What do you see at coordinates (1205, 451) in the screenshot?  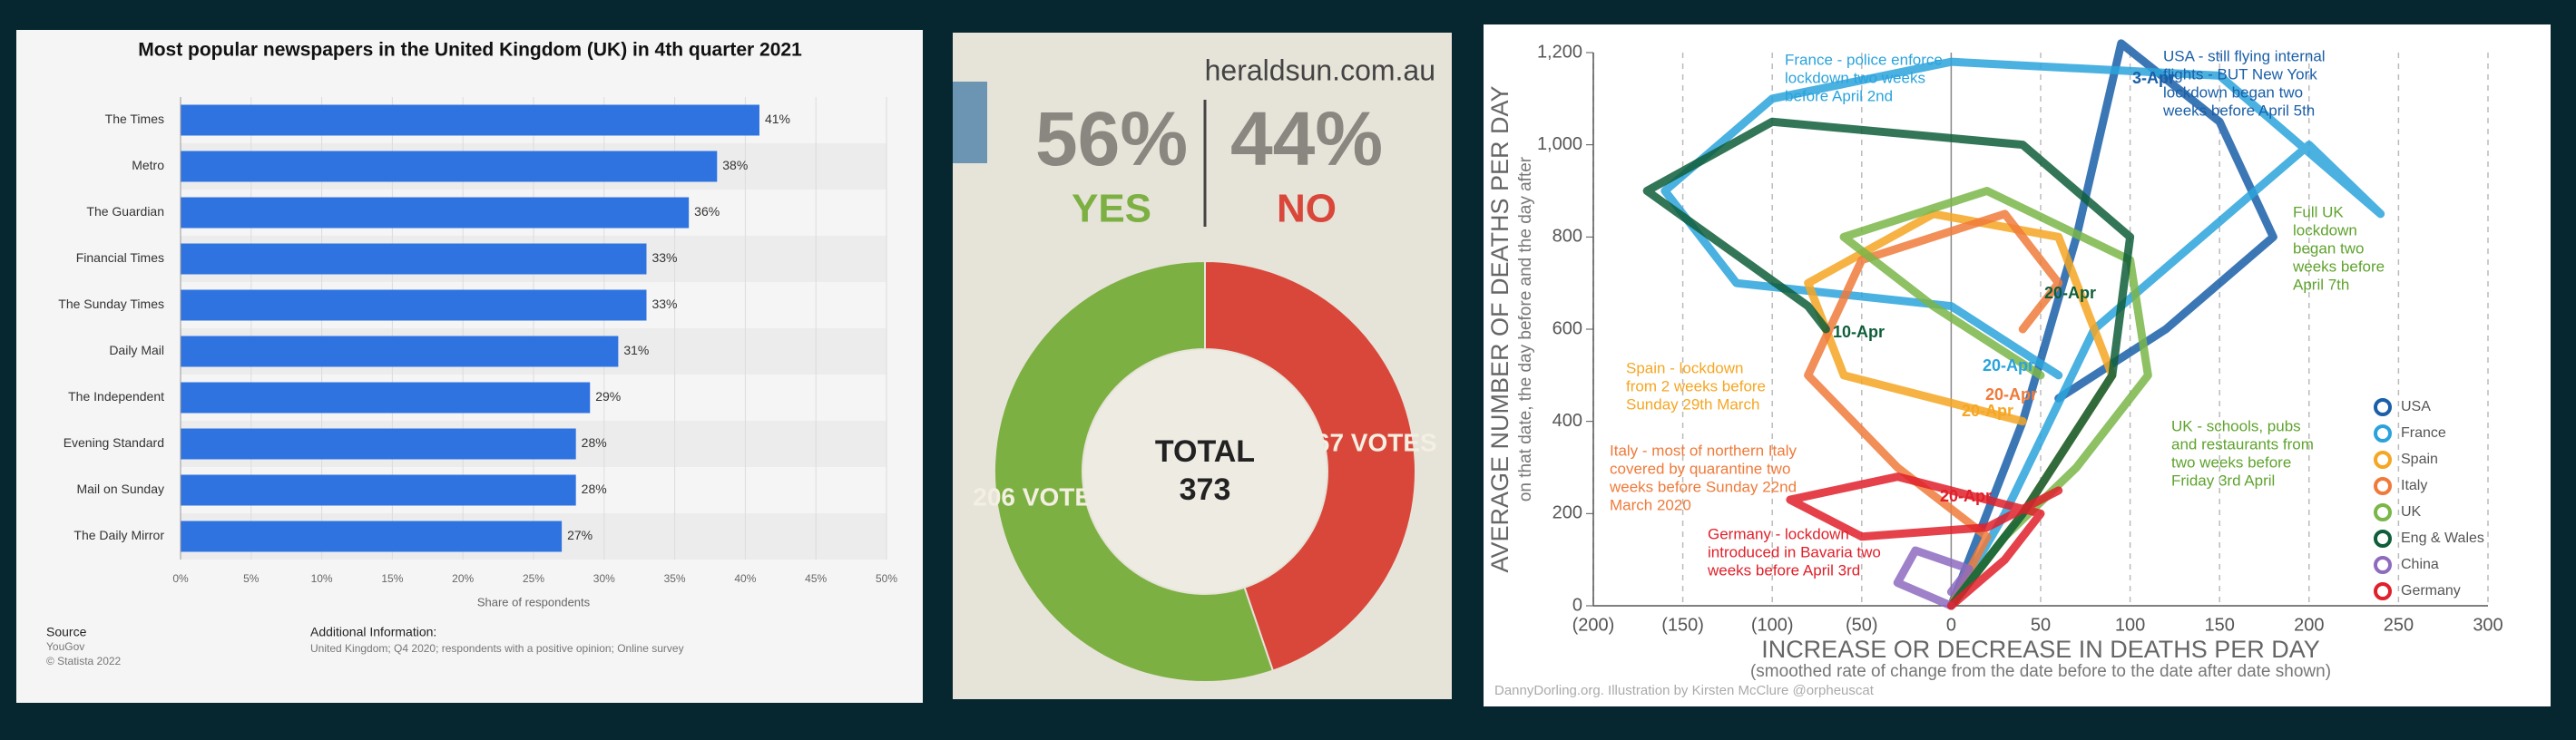 I see `total-label: TOTAL` at bounding box center [1205, 451].